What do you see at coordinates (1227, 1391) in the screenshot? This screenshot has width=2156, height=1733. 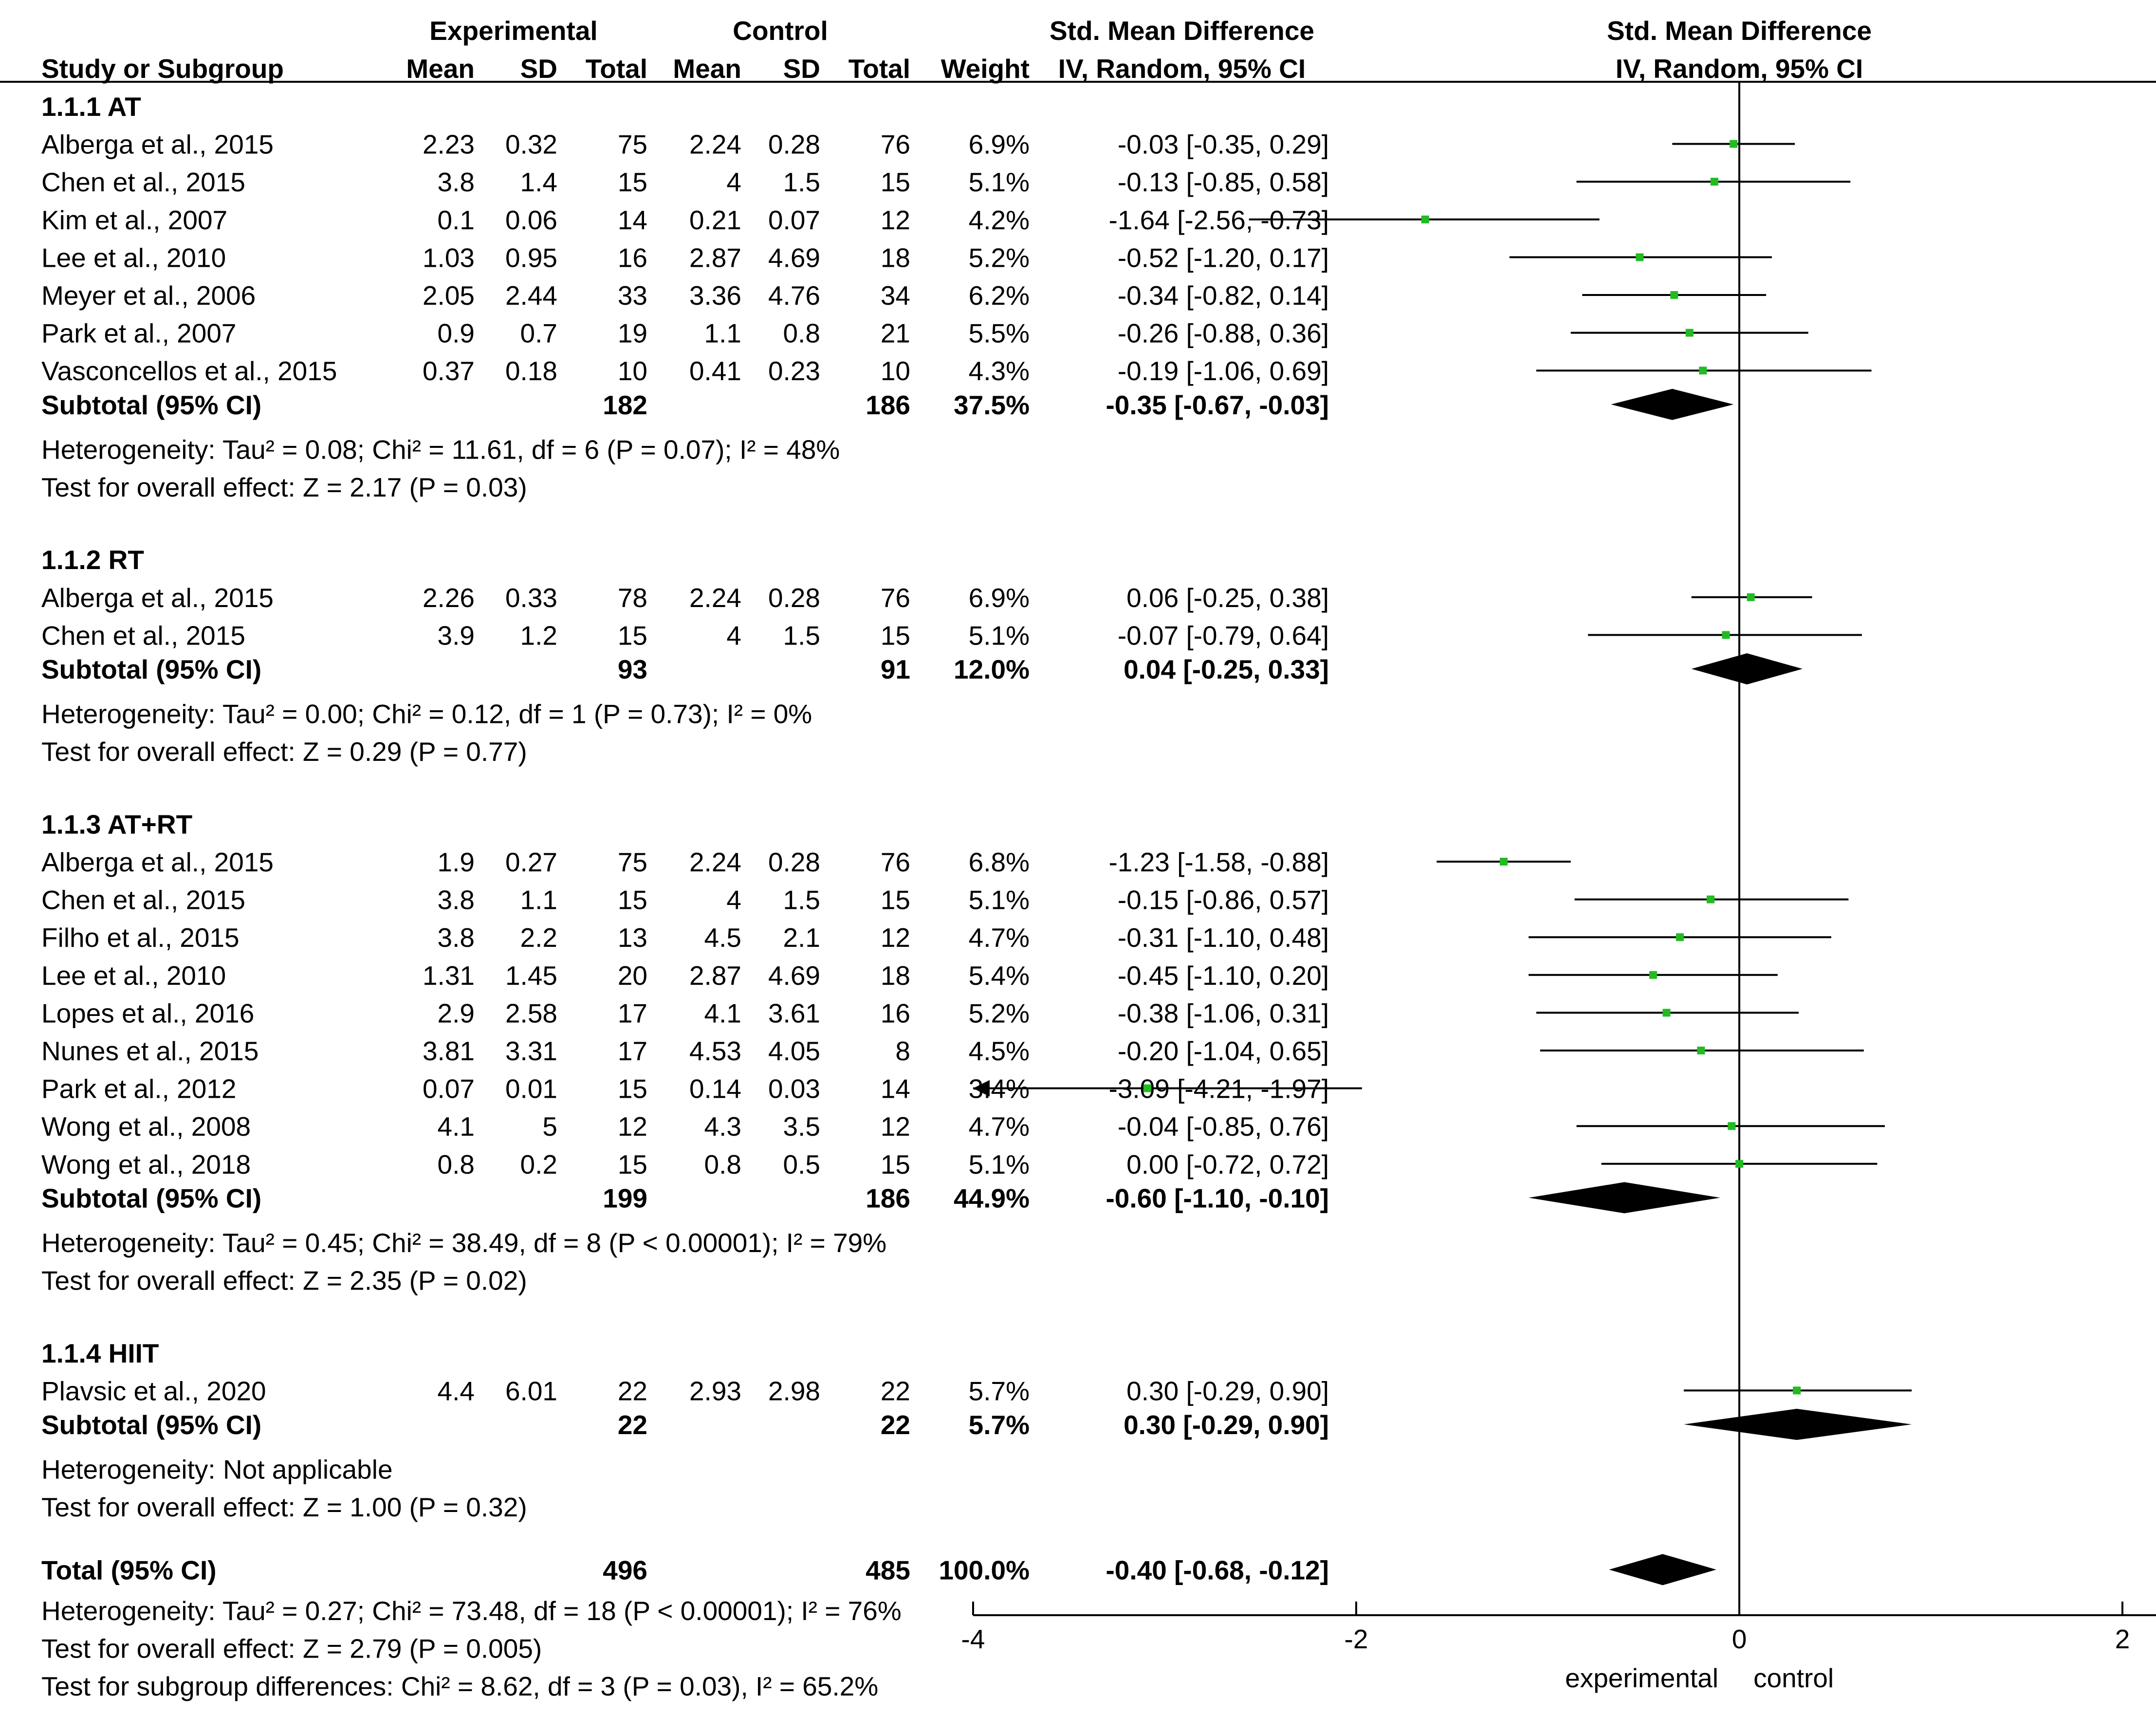 I see `study-ci: 0.30 [-0.29, 0.90]` at bounding box center [1227, 1391].